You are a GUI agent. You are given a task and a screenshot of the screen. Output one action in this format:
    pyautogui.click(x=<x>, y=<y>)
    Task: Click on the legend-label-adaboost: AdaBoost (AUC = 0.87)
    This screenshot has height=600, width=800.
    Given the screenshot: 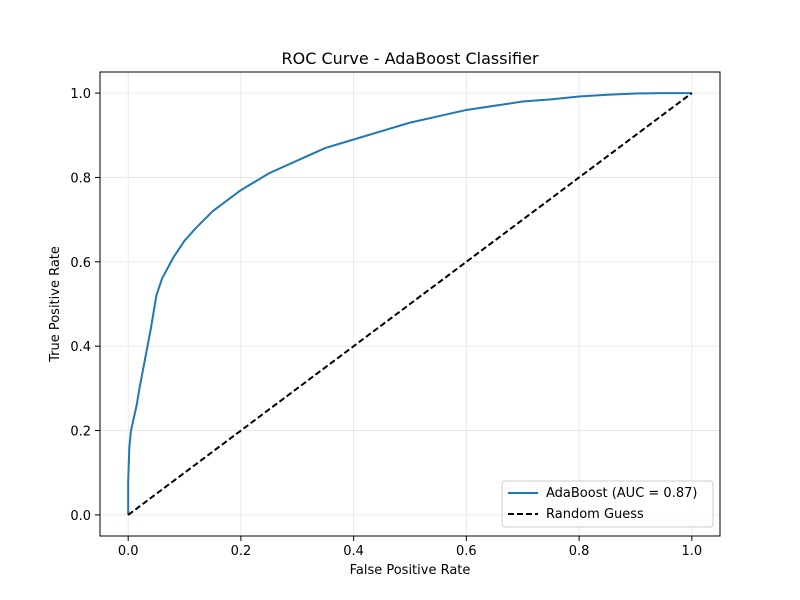 What is the action you would take?
    pyautogui.click(x=621, y=493)
    